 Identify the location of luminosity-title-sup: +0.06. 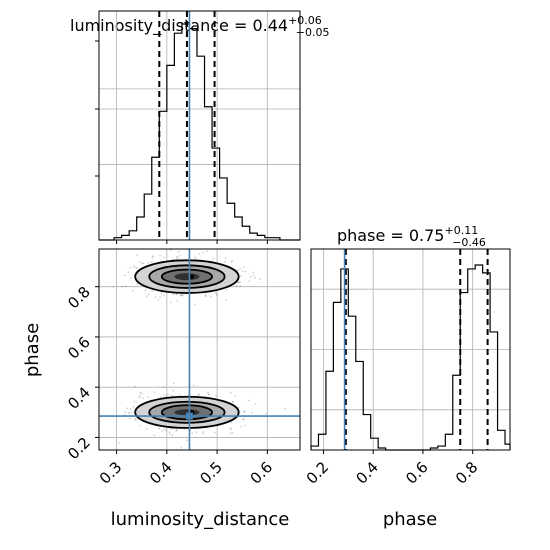
(305, 20).